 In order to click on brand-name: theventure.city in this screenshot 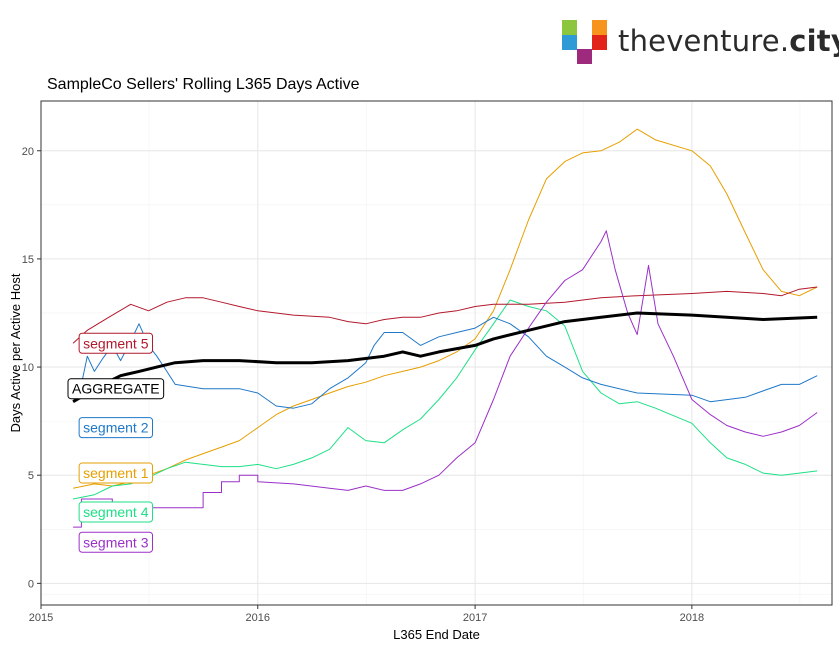, I will do `click(728, 41)`.